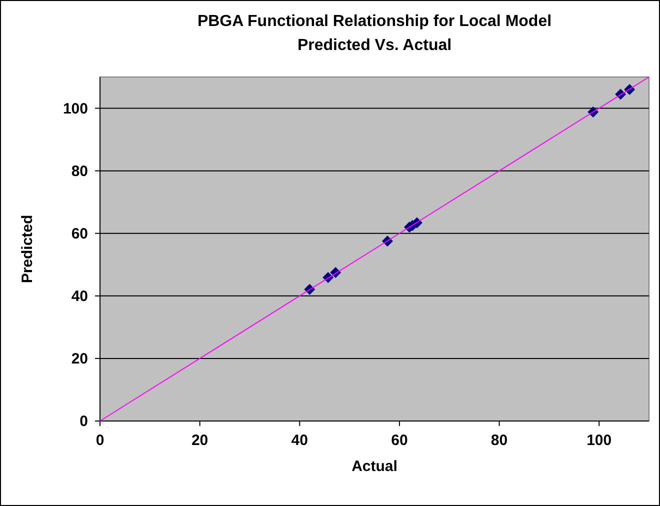 The width and height of the screenshot is (660, 506). Describe the element at coordinates (79, 233) in the screenshot. I see `y-tick-label: 60` at that location.